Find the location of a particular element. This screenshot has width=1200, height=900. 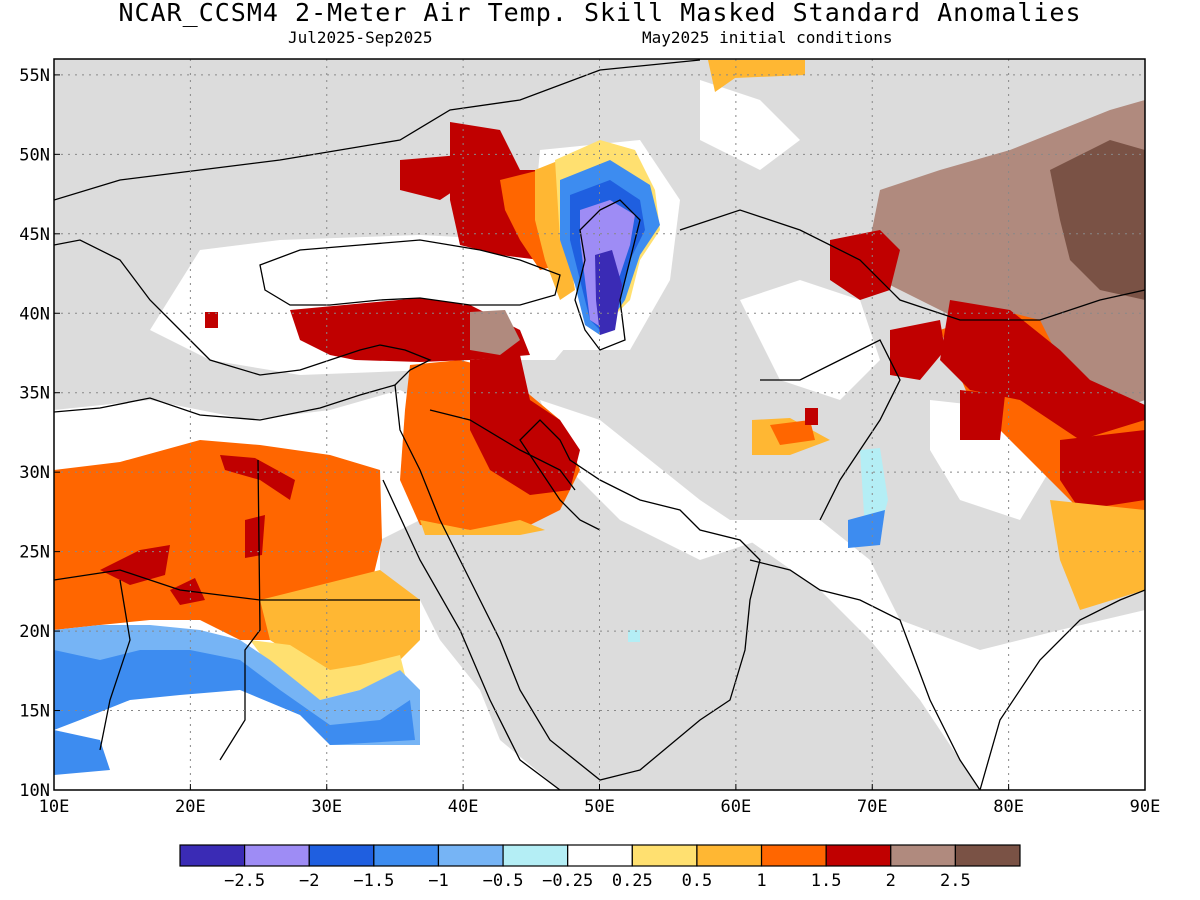

y-tick-label: 20N is located at coordinates (34, 632).